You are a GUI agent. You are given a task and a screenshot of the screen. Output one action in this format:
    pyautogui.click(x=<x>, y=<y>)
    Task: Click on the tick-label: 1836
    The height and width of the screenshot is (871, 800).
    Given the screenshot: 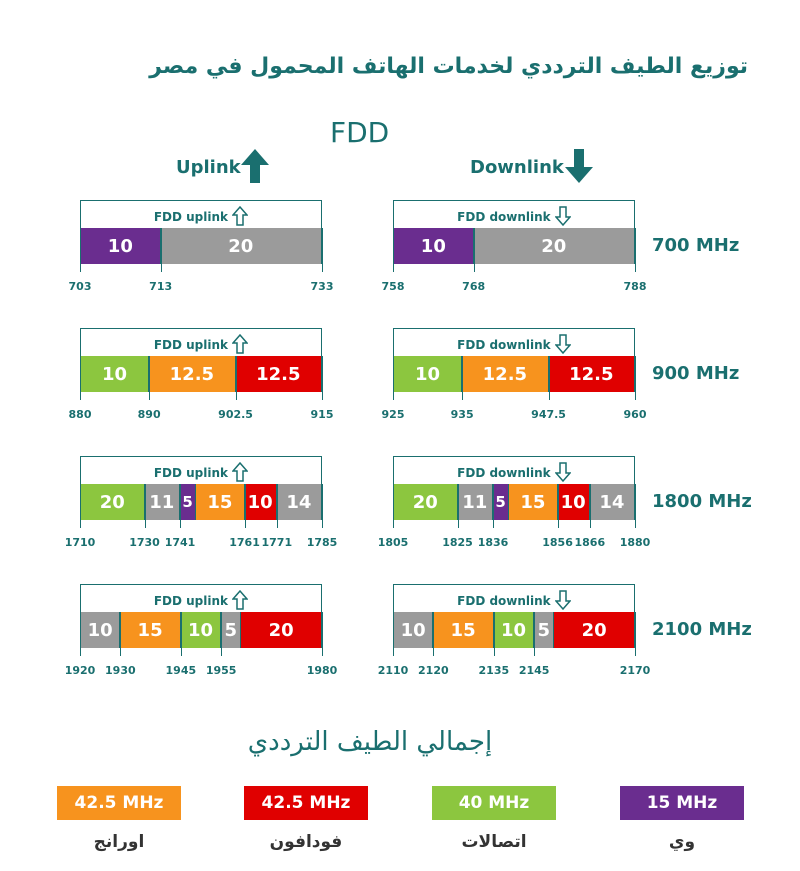 What is the action you would take?
    pyautogui.click(x=493, y=542)
    